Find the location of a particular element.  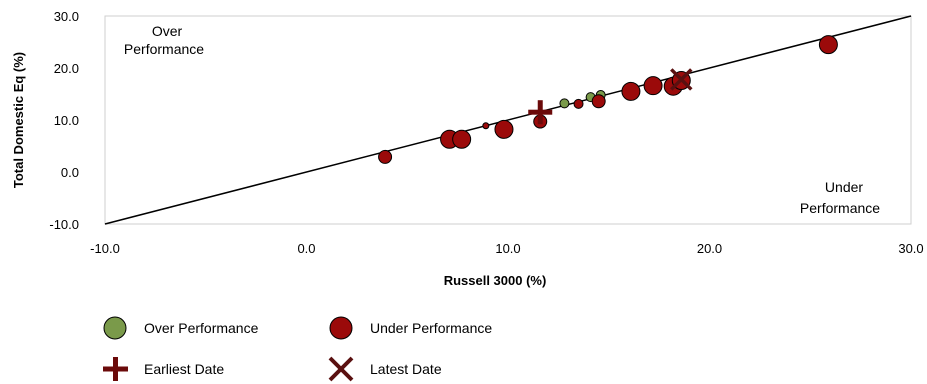

plus-horizontal-bar is located at coordinates (540, 112).